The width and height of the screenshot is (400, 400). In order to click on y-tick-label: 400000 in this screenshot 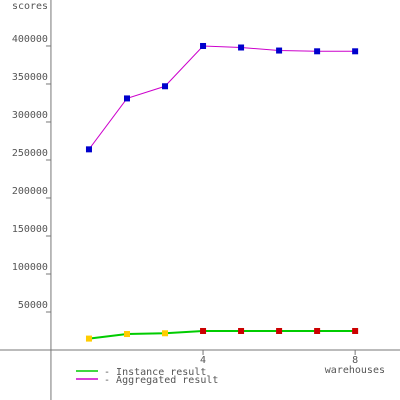, I will do `click(30, 39)`.